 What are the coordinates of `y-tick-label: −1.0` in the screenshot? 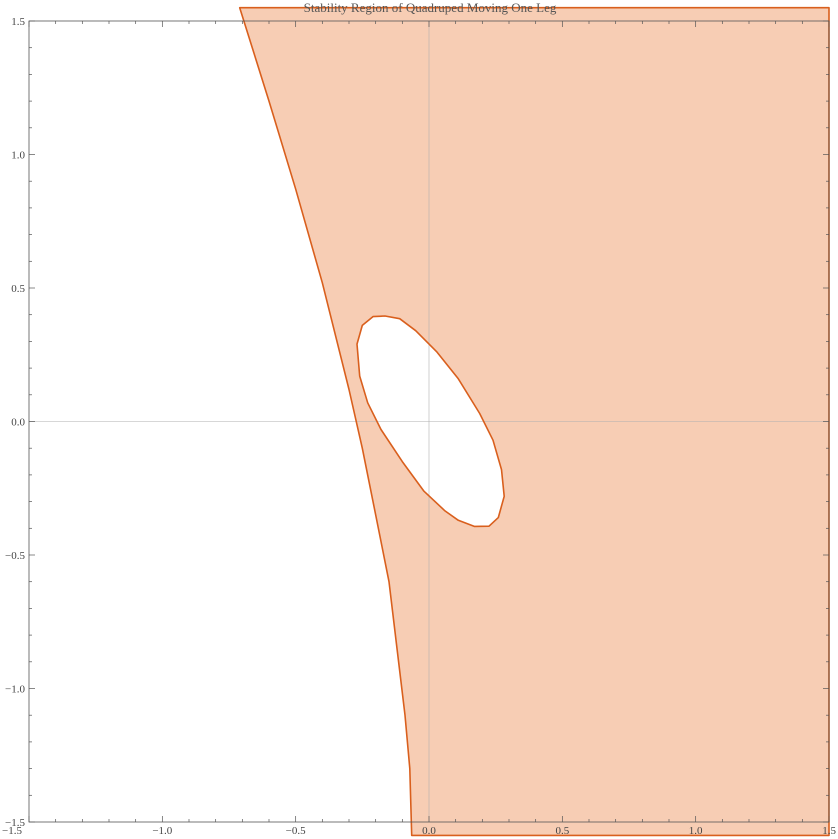 It's located at (15, 690).